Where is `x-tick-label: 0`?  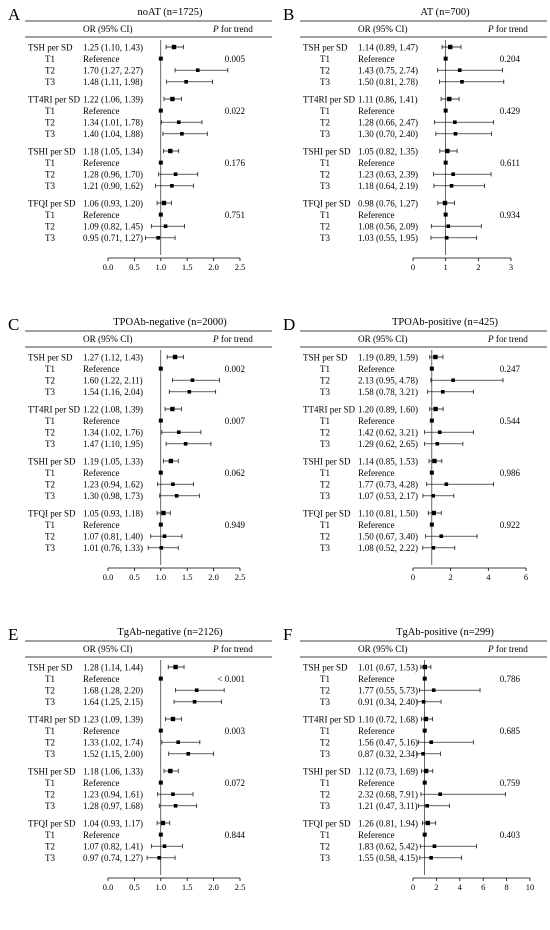 x-tick-label: 0 is located at coordinates (413, 577).